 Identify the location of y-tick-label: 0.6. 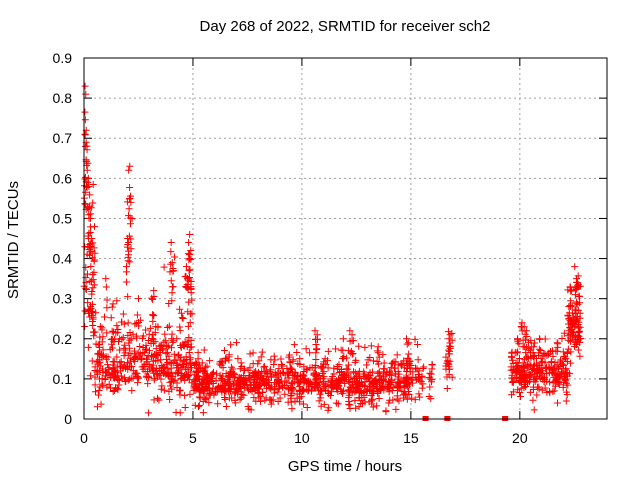
(63, 178).